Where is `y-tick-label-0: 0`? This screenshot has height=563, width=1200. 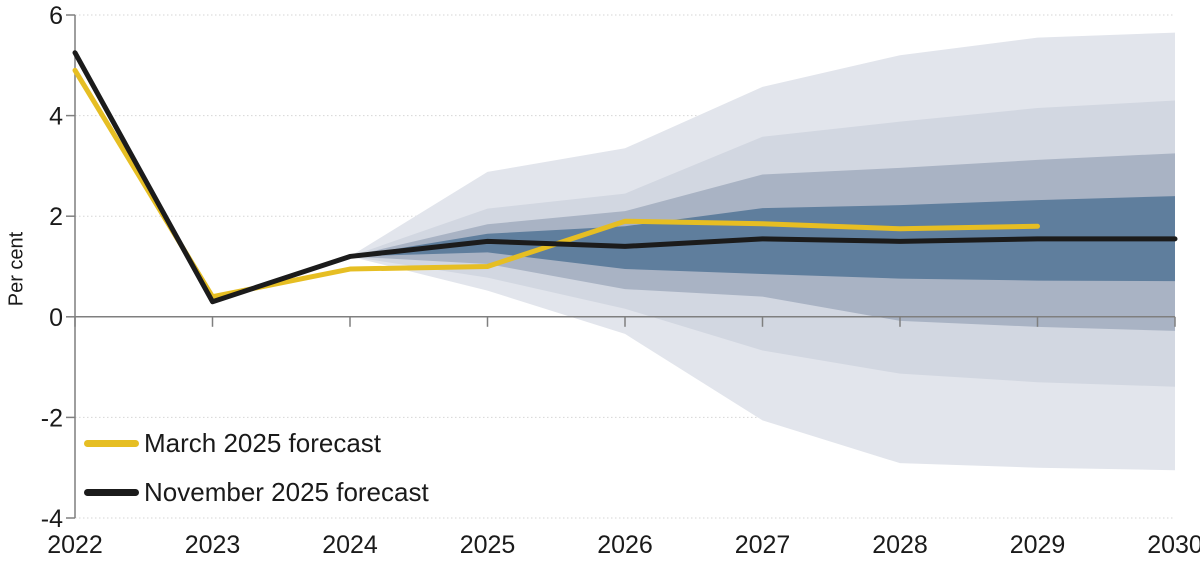 y-tick-label-0: 0 is located at coordinates (56, 318).